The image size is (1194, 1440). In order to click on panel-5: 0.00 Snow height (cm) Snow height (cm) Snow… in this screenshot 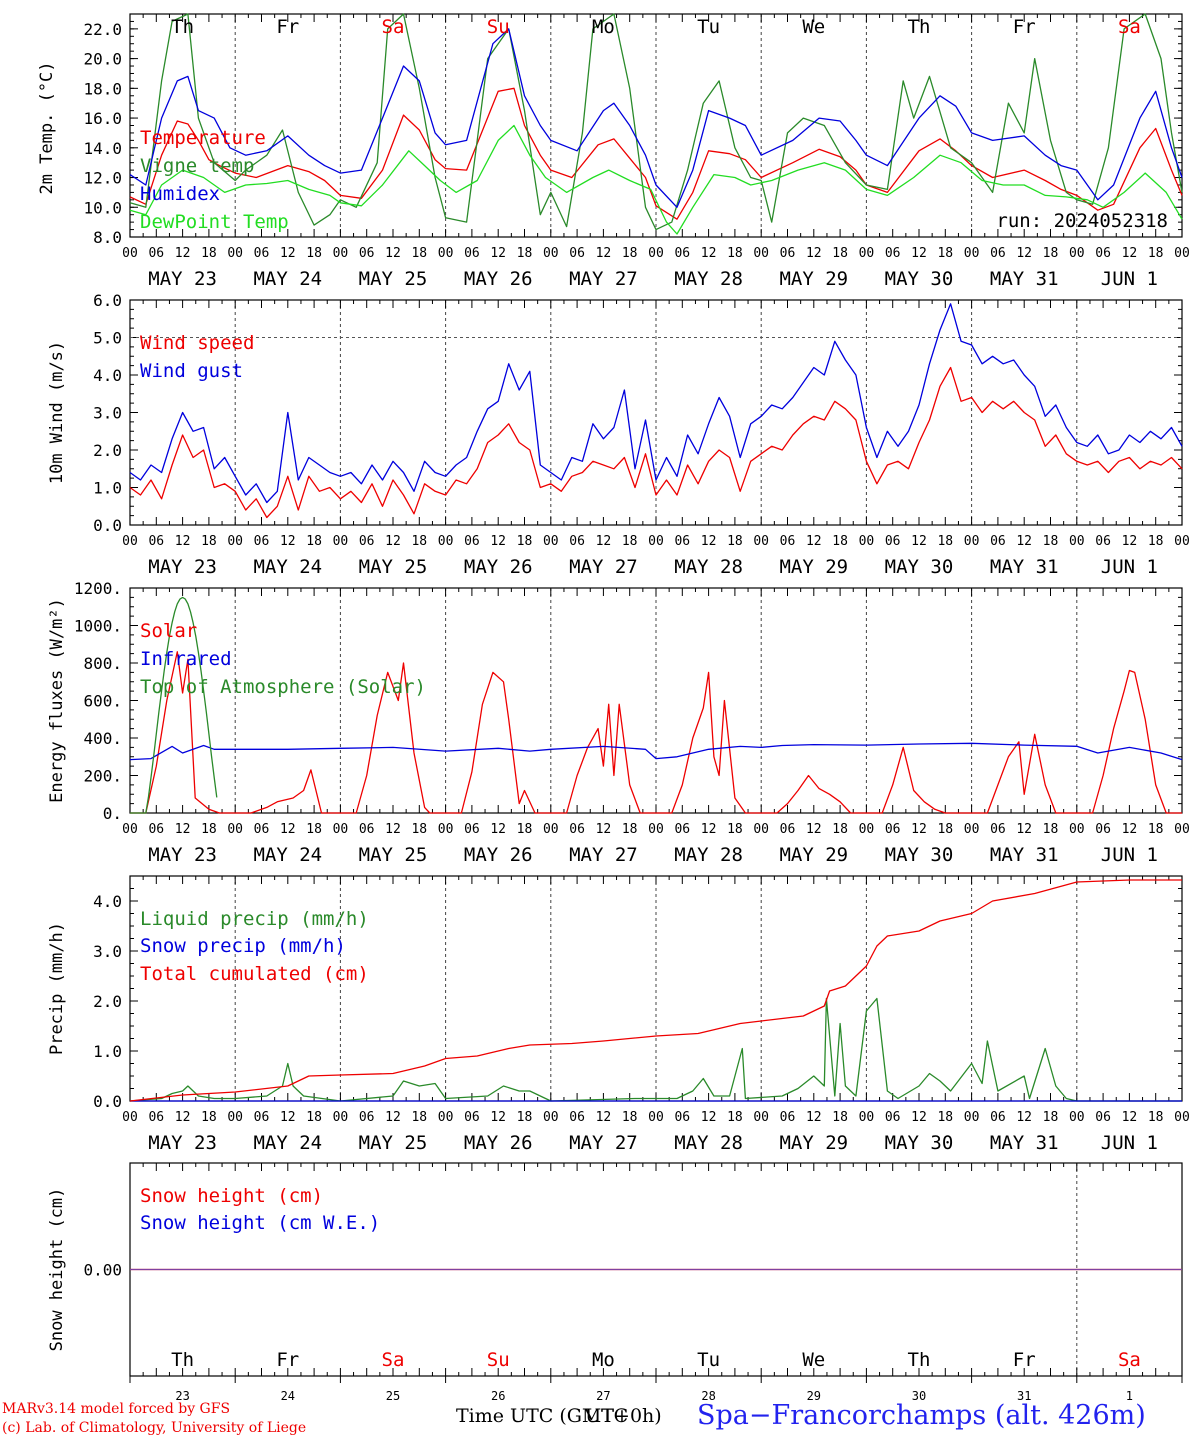, I will do `click(615, 1269)`.